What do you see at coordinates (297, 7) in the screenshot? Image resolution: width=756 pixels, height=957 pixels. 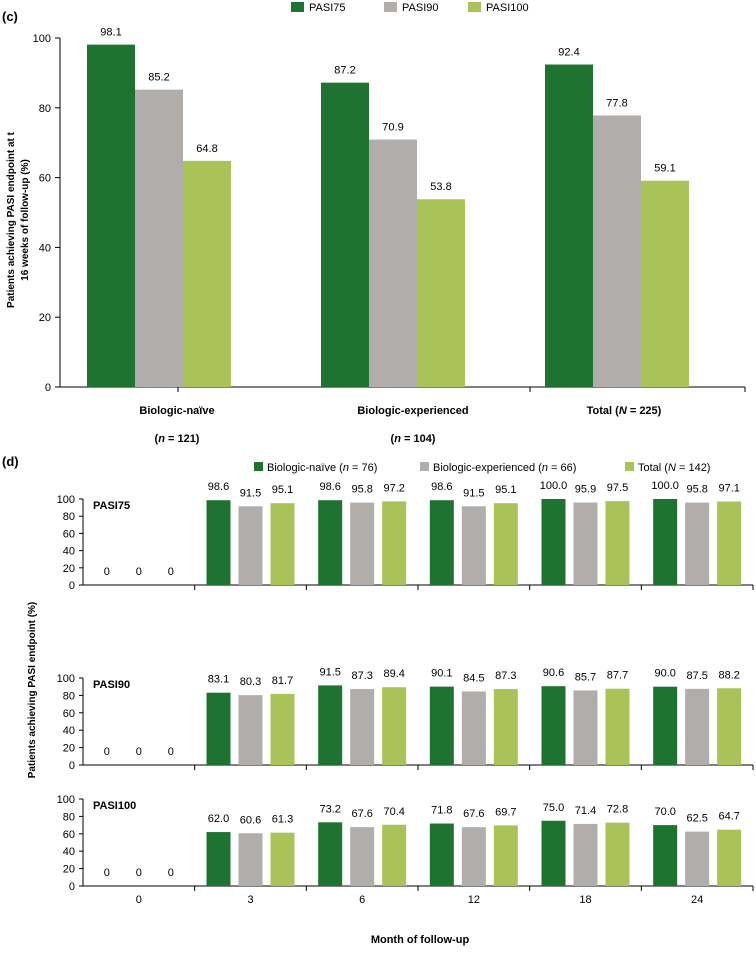 I see `legend-swatch-pasi75` at bounding box center [297, 7].